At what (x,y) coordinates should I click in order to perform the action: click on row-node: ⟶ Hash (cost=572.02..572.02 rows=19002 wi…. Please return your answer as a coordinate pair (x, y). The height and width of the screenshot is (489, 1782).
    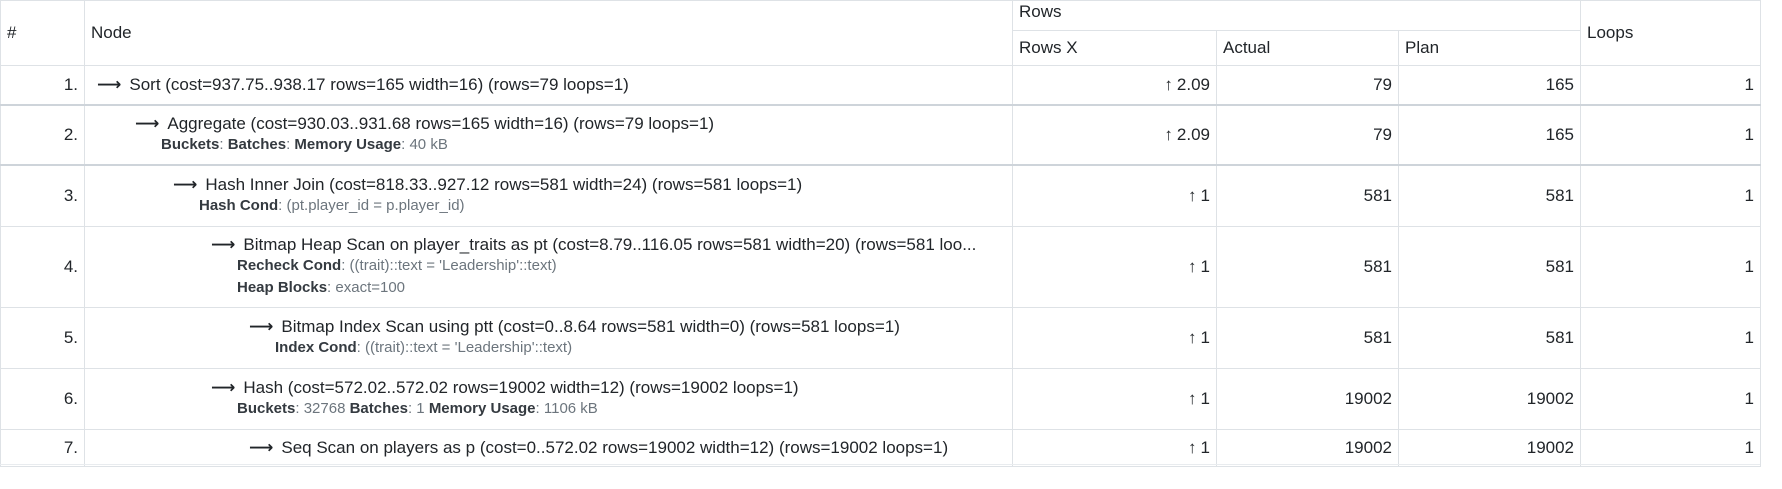
    Looking at the image, I should click on (548, 399).